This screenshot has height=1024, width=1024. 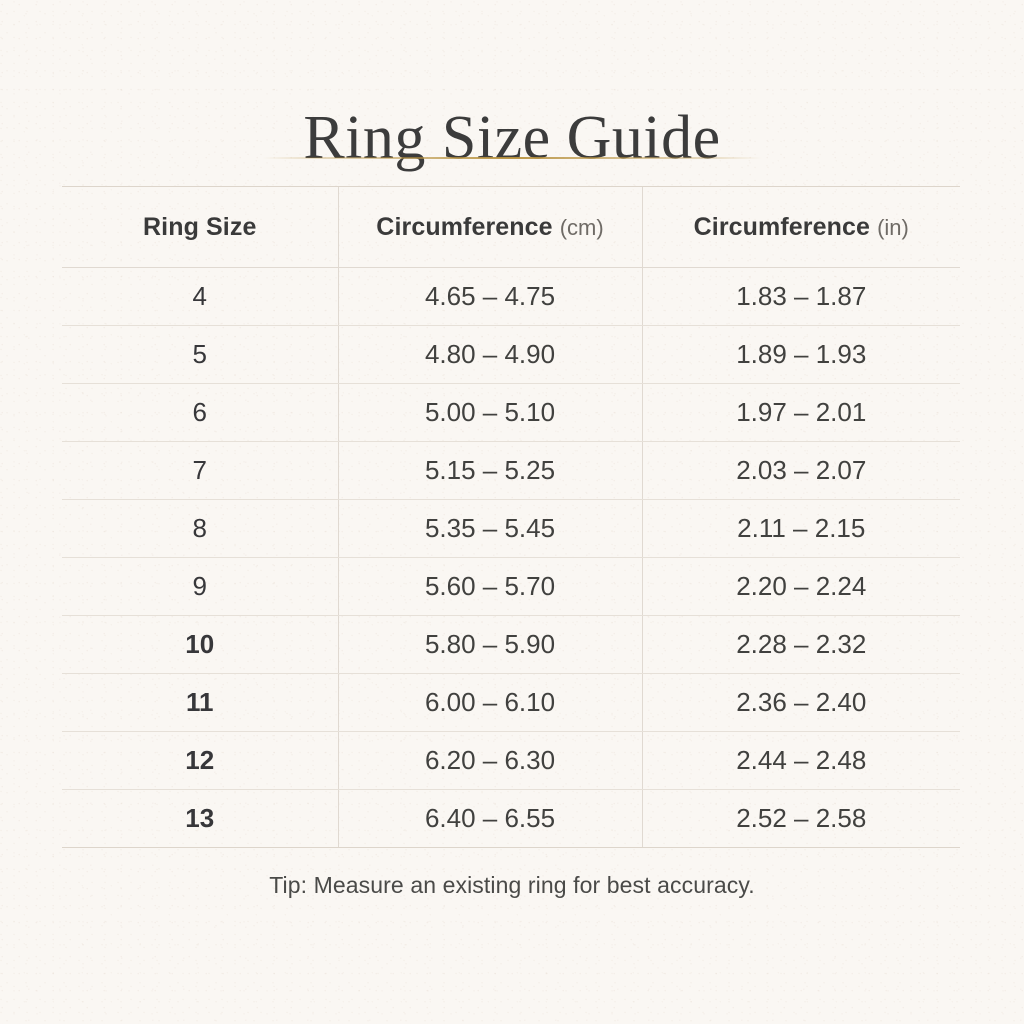 I want to click on cell-cm: 4.65 – 4.75, so click(x=489, y=296).